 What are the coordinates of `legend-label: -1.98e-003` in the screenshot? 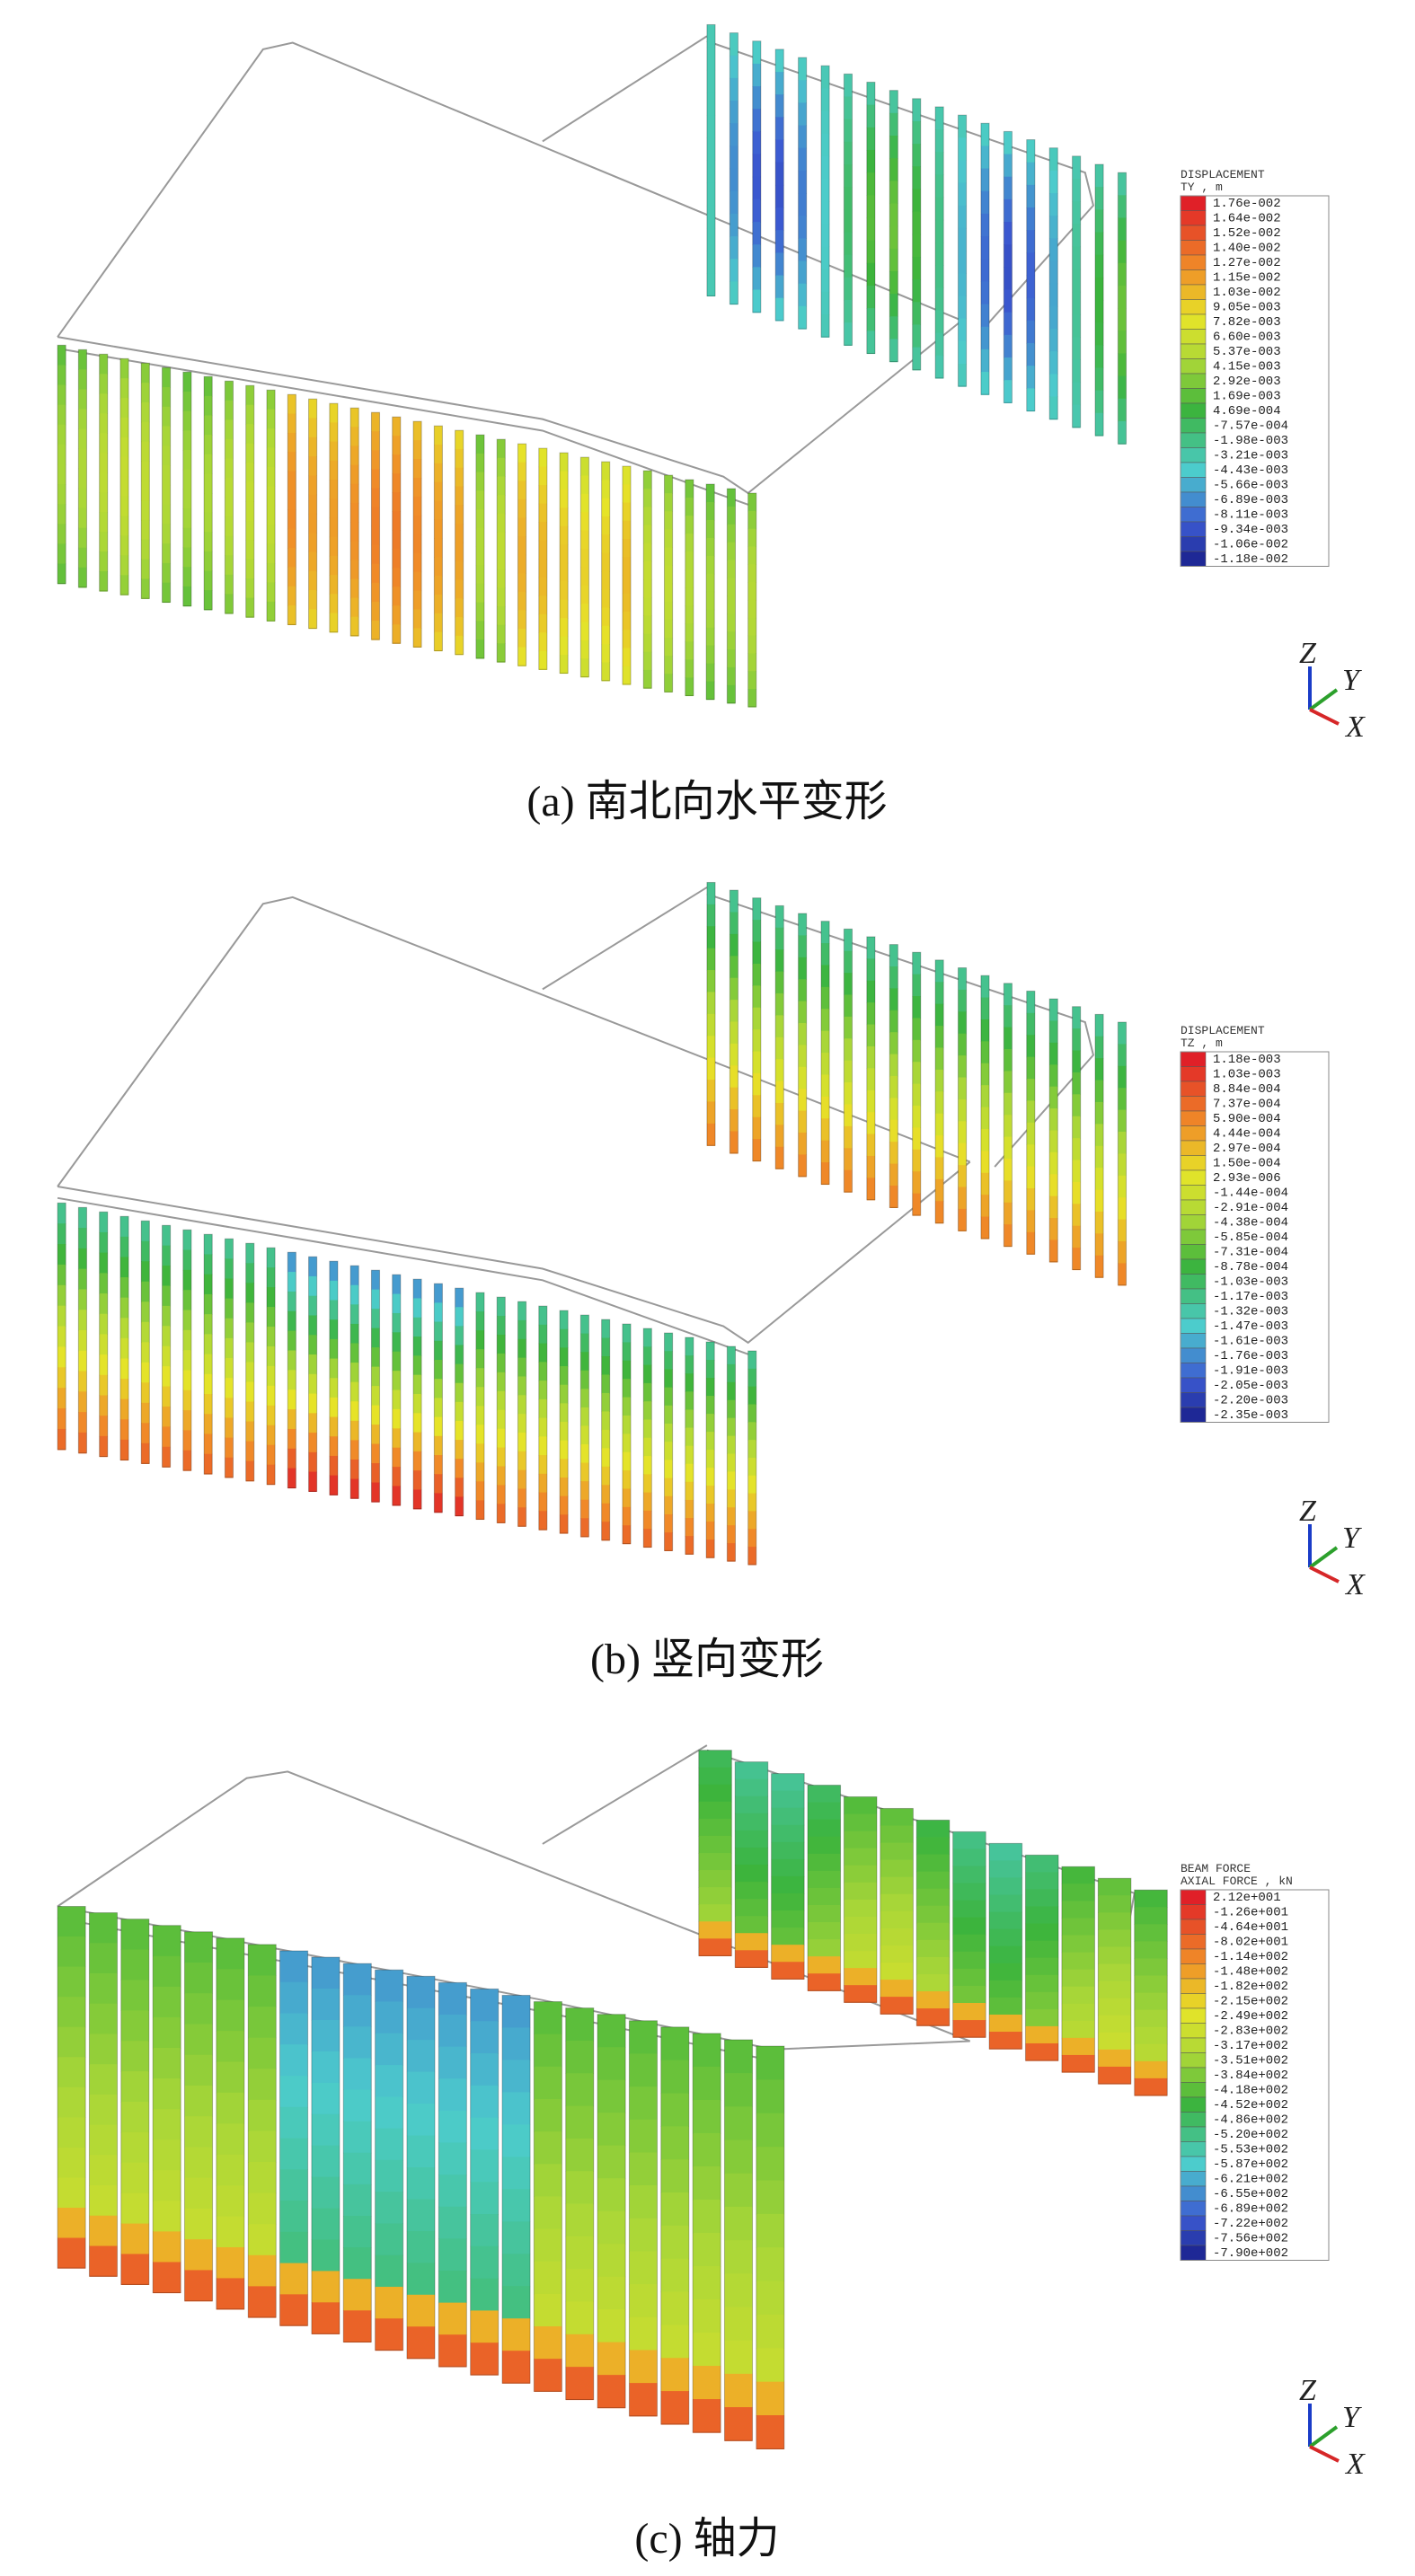 It's located at (1250, 441).